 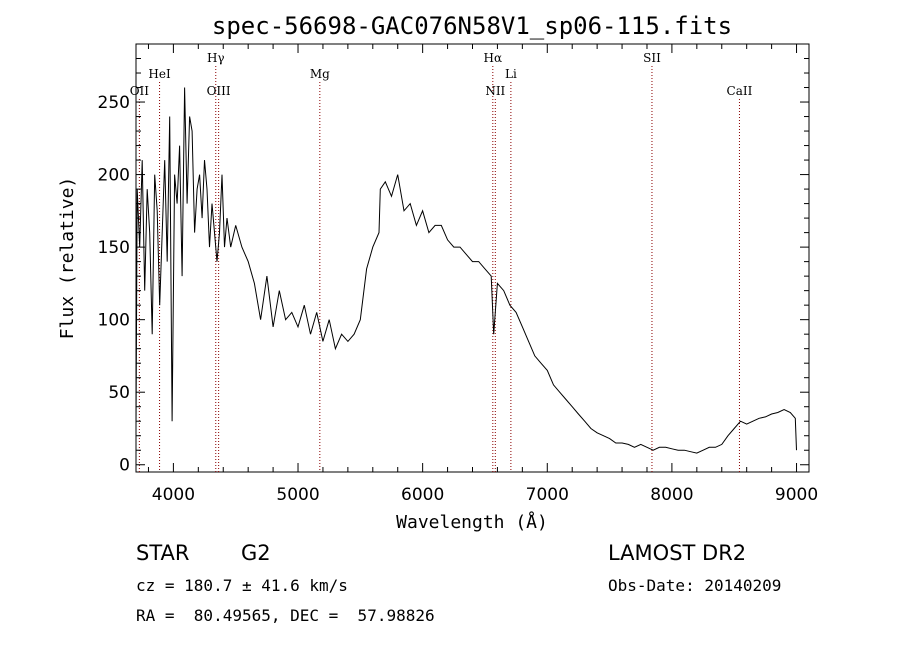 What do you see at coordinates (297, 495) in the screenshot?
I see `x-tick-label: 5000` at bounding box center [297, 495].